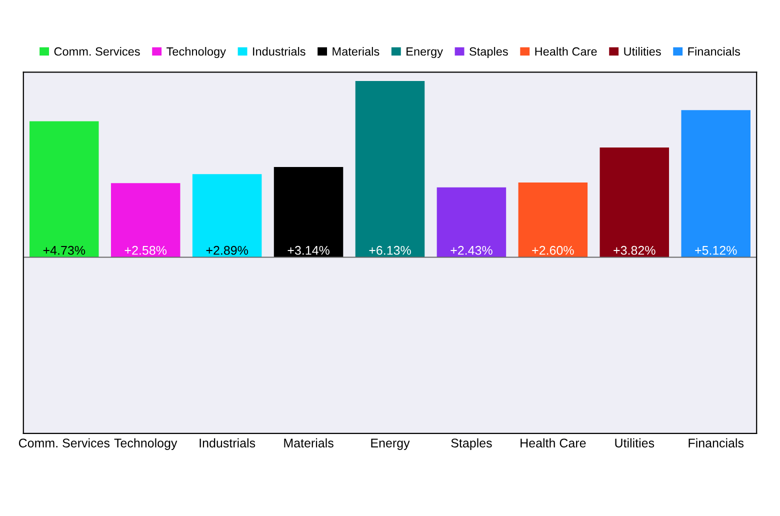  Describe the element at coordinates (196, 52) in the screenshot. I see `legend-label: Technology` at that location.